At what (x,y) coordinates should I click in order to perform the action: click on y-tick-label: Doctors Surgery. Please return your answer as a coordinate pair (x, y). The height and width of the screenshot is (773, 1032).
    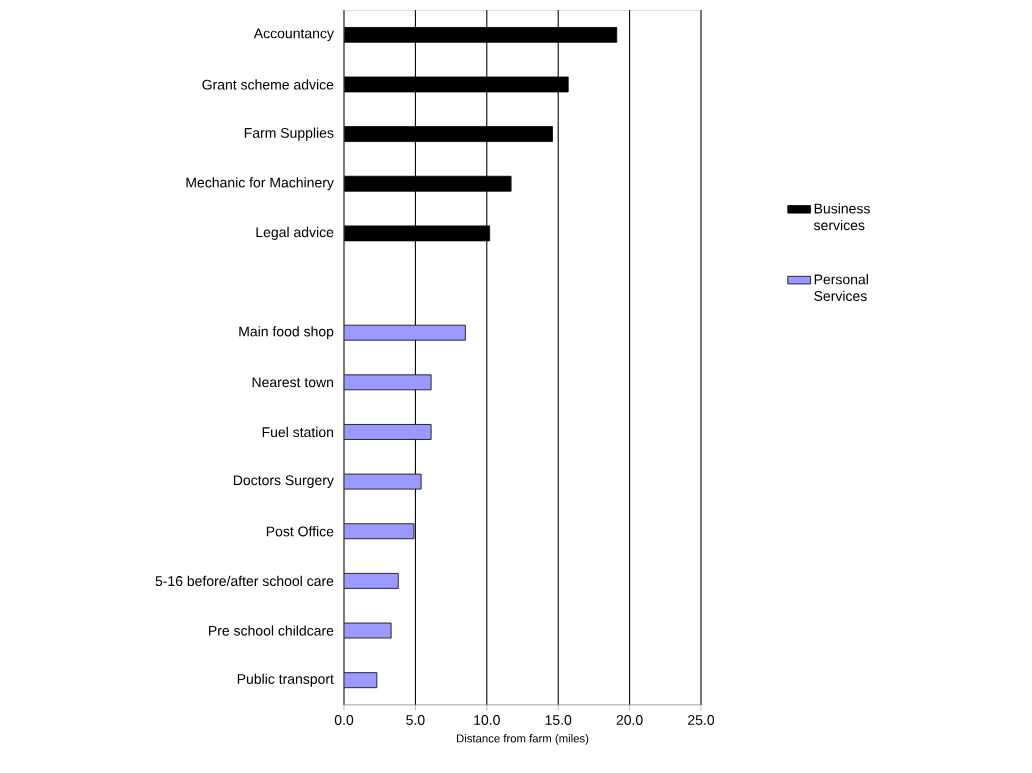
    Looking at the image, I should click on (283, 481).